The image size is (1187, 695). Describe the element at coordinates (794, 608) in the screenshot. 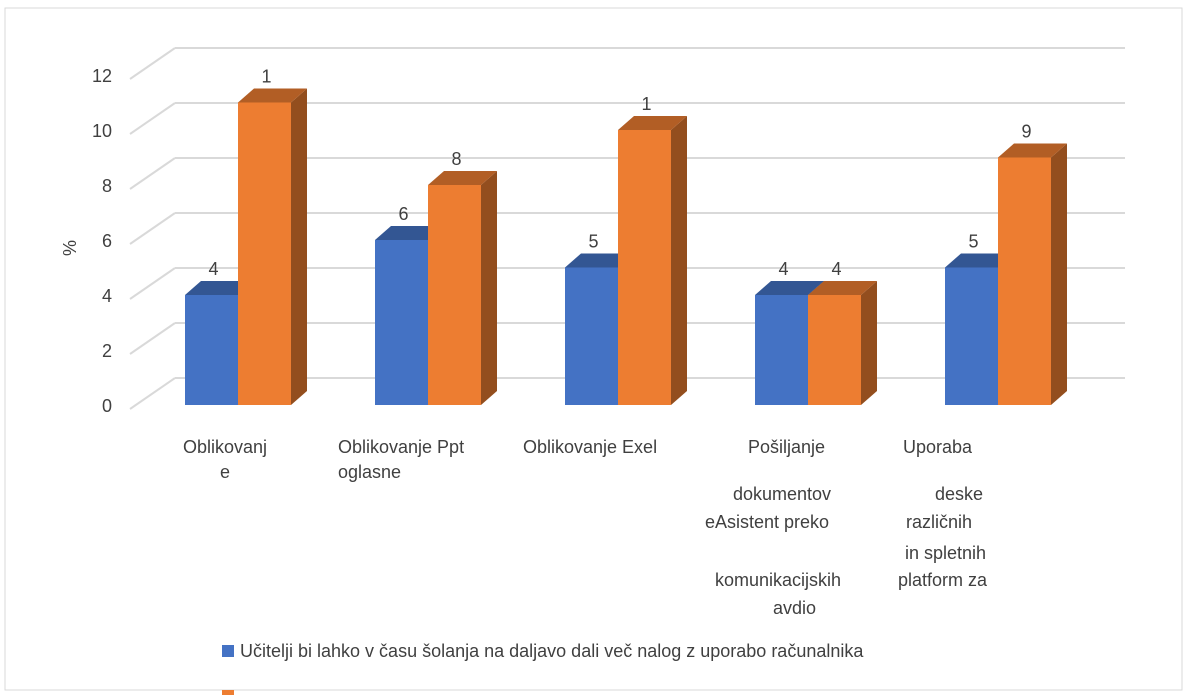

I see `x-tick-label: avdio` at that location.